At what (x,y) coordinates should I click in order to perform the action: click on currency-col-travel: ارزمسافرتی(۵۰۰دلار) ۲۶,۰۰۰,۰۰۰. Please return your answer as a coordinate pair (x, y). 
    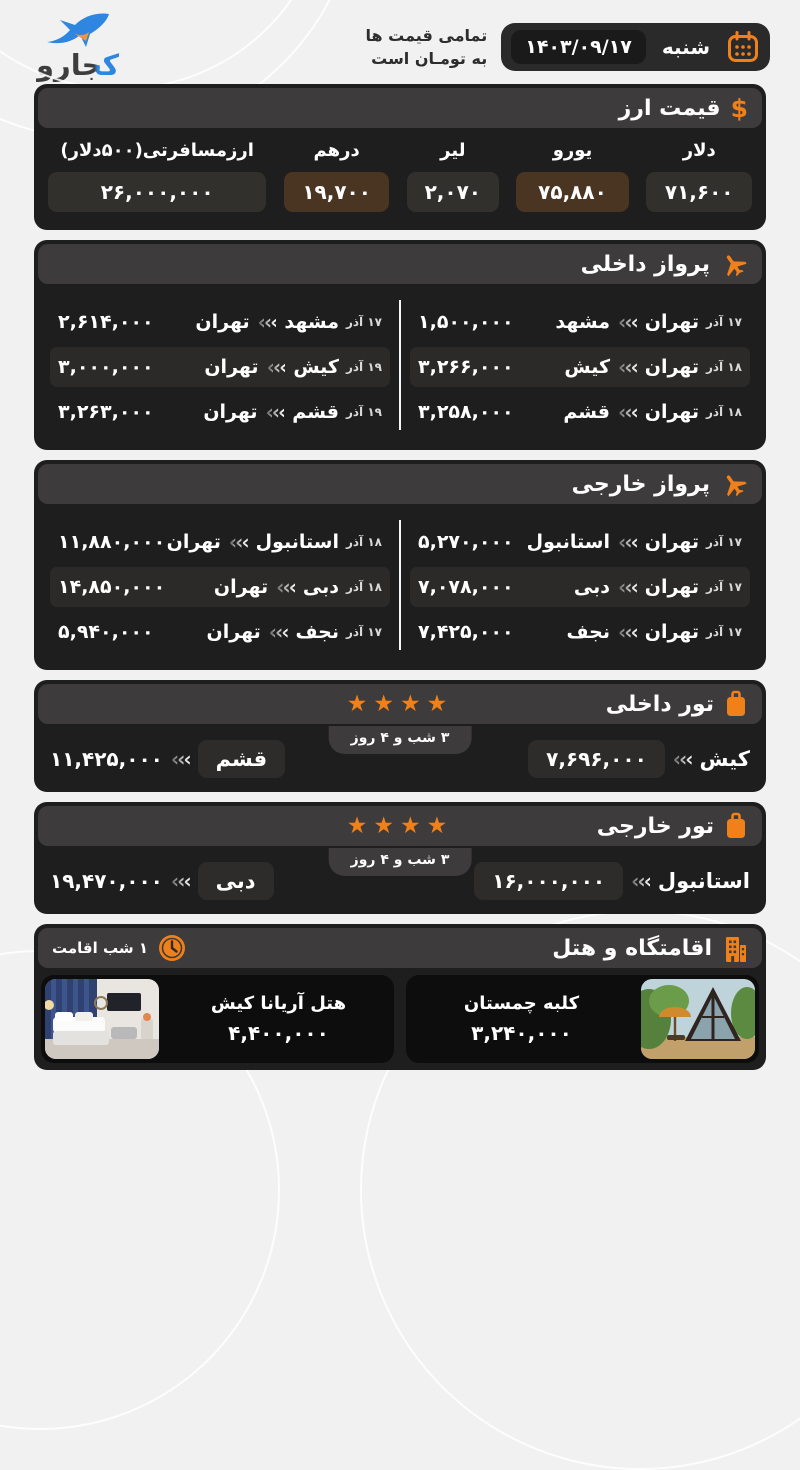
    Looking at the image, I should click on (157, 176).